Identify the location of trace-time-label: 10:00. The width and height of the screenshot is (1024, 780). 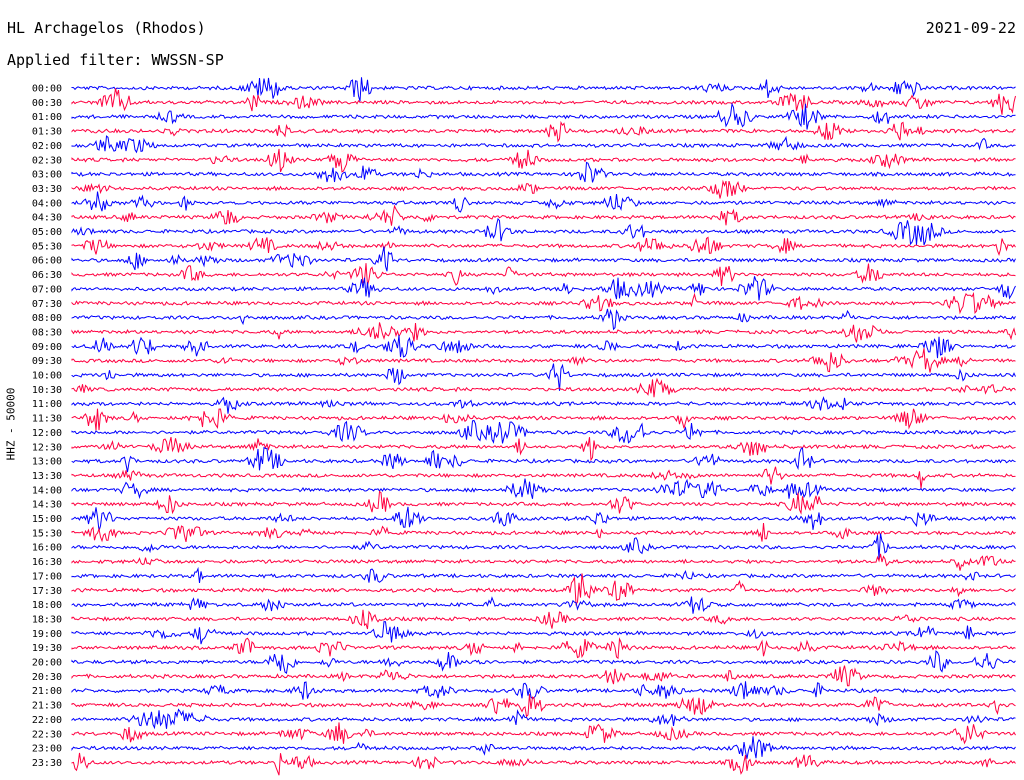
(47, 376).